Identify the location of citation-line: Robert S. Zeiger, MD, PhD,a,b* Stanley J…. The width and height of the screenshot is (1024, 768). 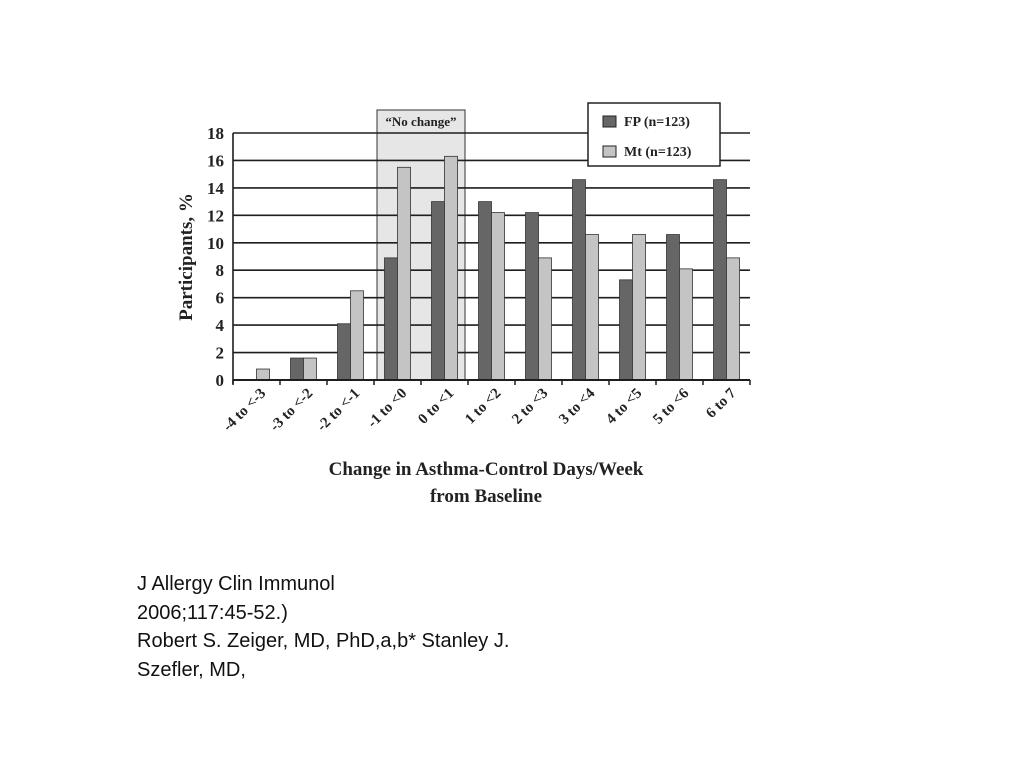
(323, 641).